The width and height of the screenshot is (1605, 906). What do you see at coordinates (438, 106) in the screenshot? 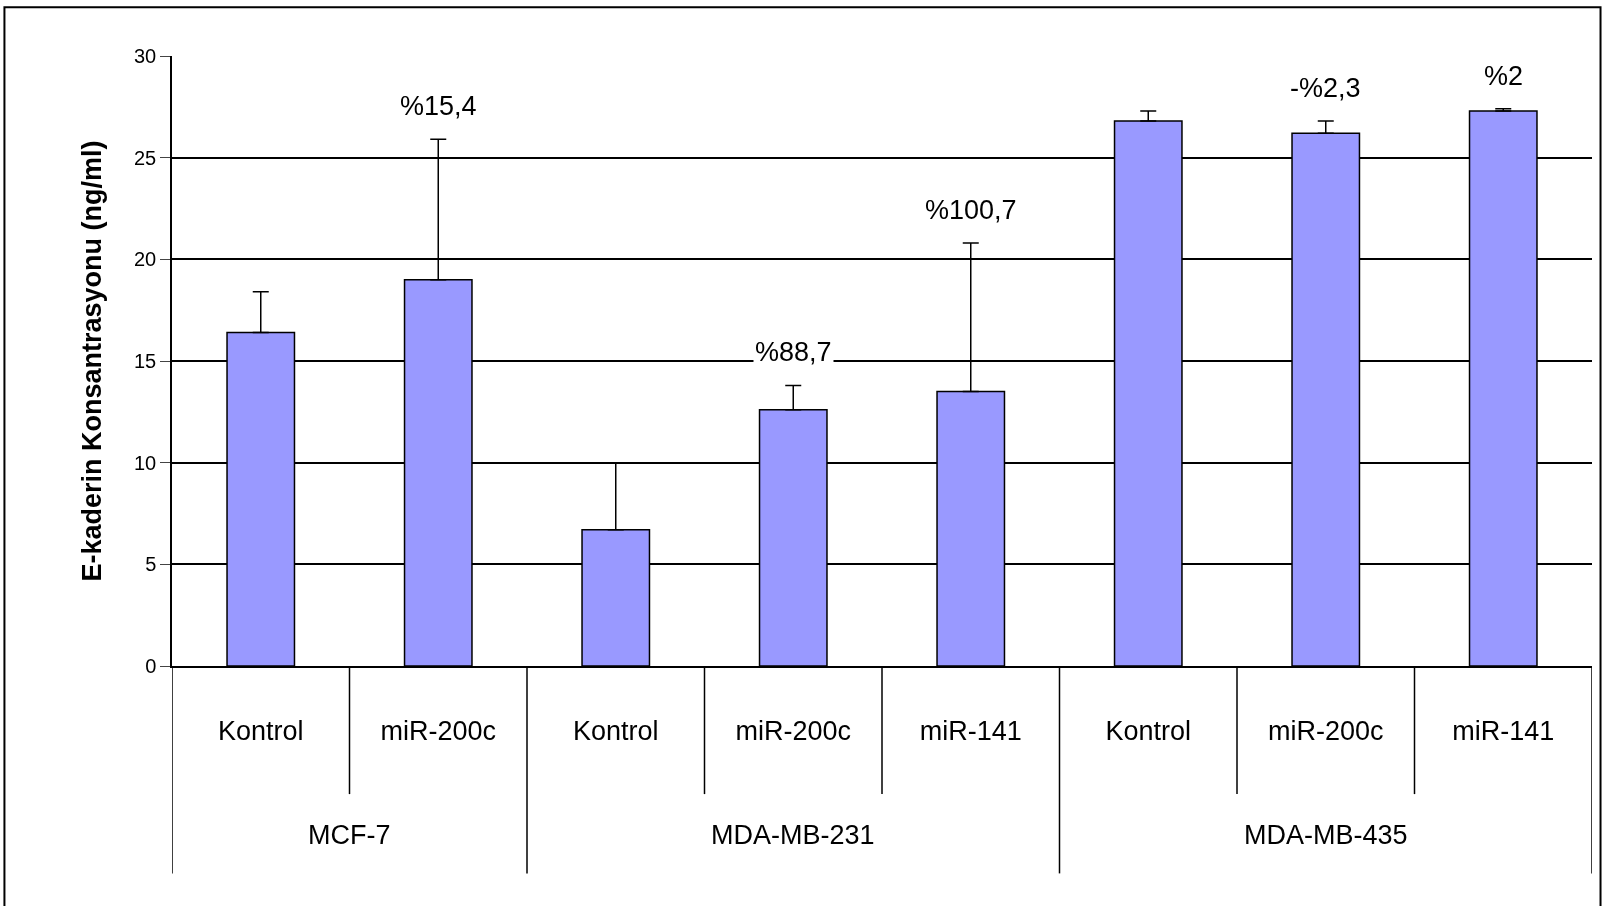
I see `annotation: %15,4` at bounding box center [438, 106].